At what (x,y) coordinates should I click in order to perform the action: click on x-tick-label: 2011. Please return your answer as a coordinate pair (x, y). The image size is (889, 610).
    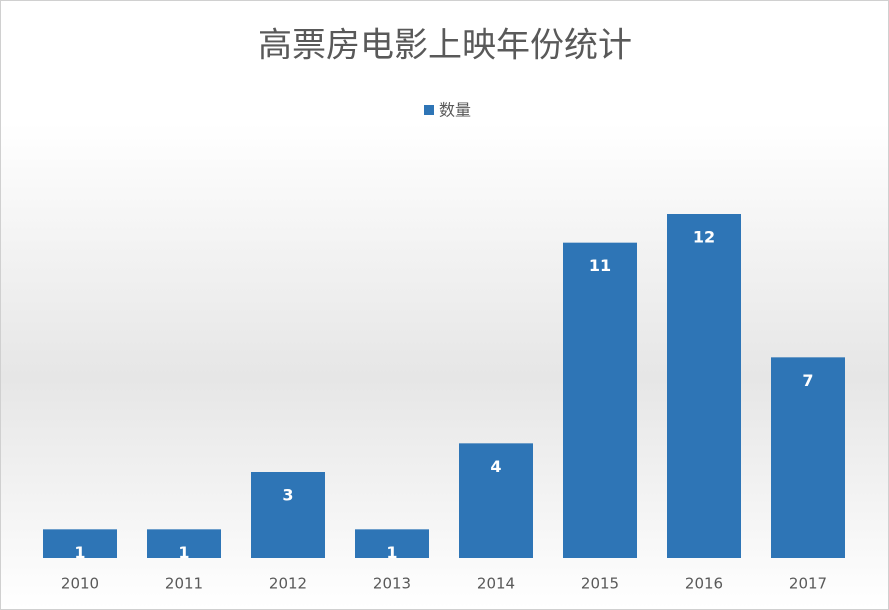
    Looking at the image, I should click on (184, 584).